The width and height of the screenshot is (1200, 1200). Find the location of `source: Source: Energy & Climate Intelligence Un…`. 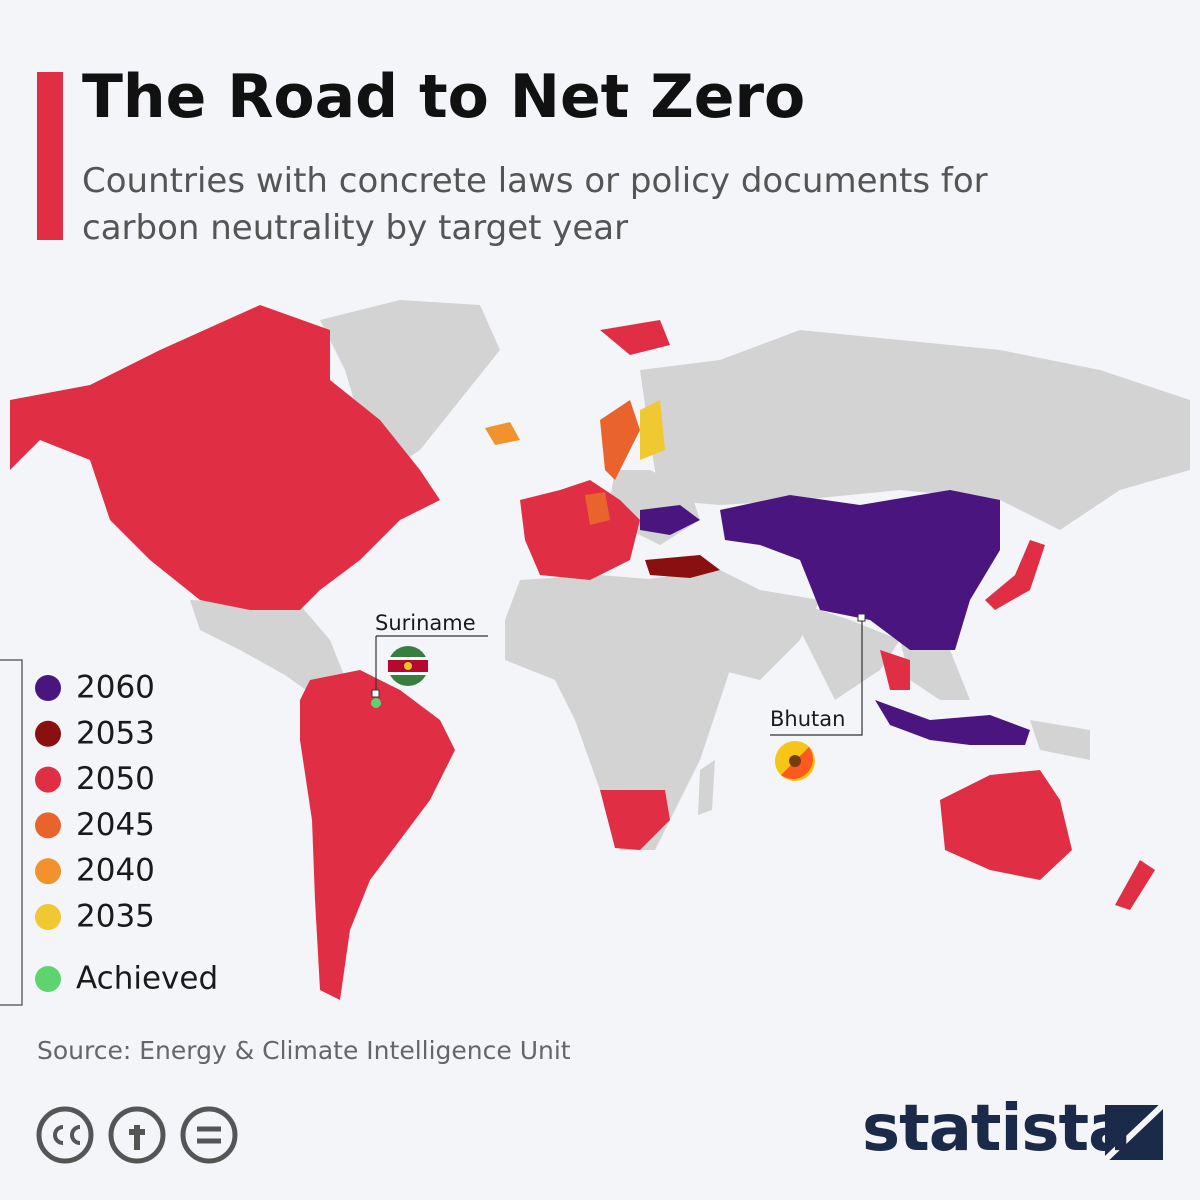

source: Source: Energy & Climate Intelligence Un… is located at coordinates (304, 1050).